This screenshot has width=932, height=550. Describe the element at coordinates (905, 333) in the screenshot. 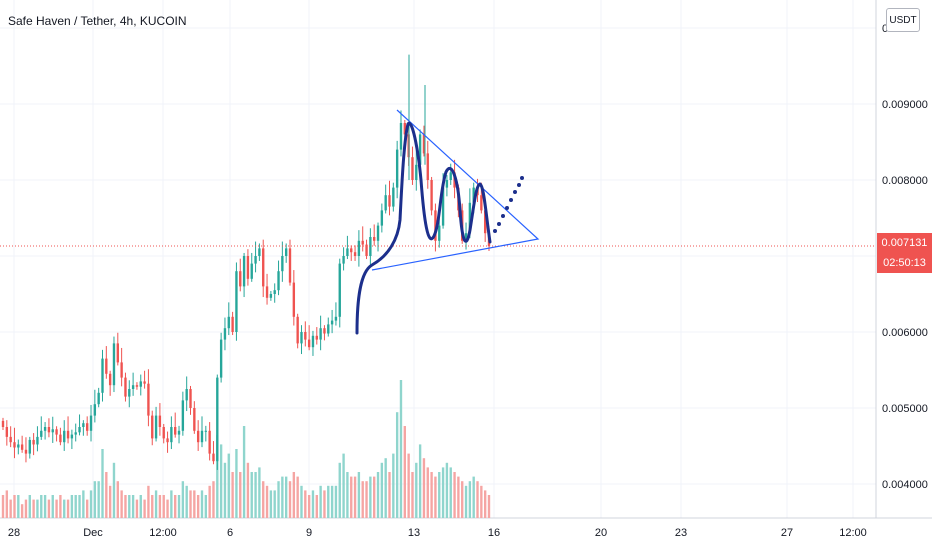

I see `price-tick-label: 0.006000` at that location.